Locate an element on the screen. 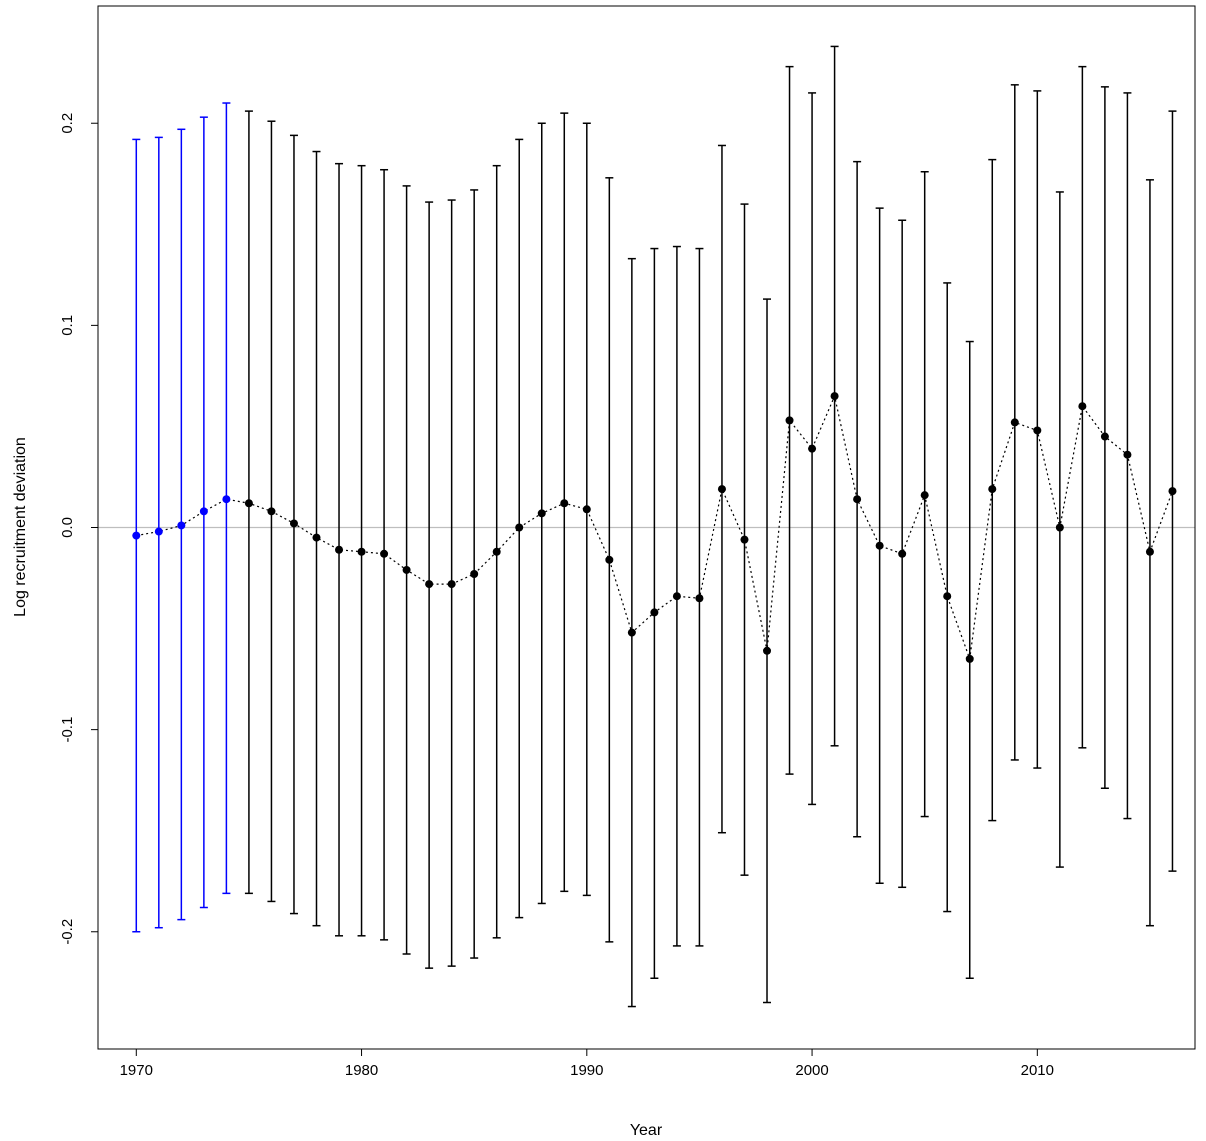  data-point-2009 is located at coordinates (1014, 422).